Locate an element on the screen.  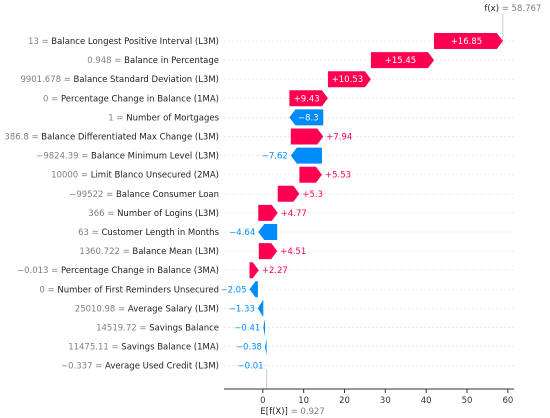
feature-name: Balance Consumer Loan is located at coordinates (167, 195).